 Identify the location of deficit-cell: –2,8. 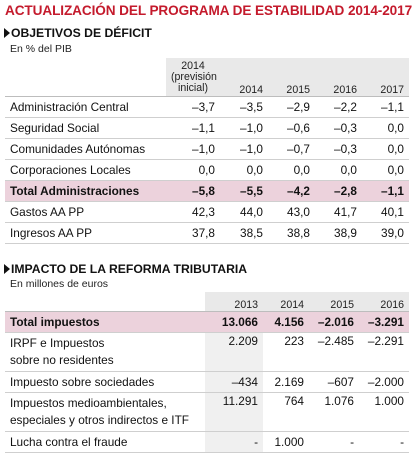
(338, 191).